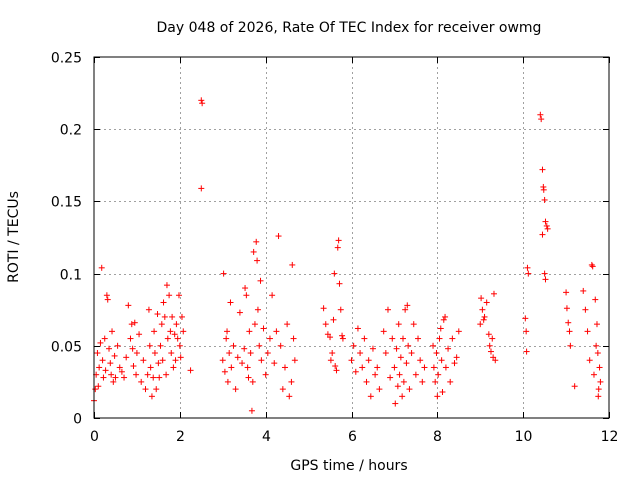  What do you see at coordinates (14, 237) in the screenshot?
I see `y-axis-label: ROTI / TECUs` at bounding box center [14, 237].